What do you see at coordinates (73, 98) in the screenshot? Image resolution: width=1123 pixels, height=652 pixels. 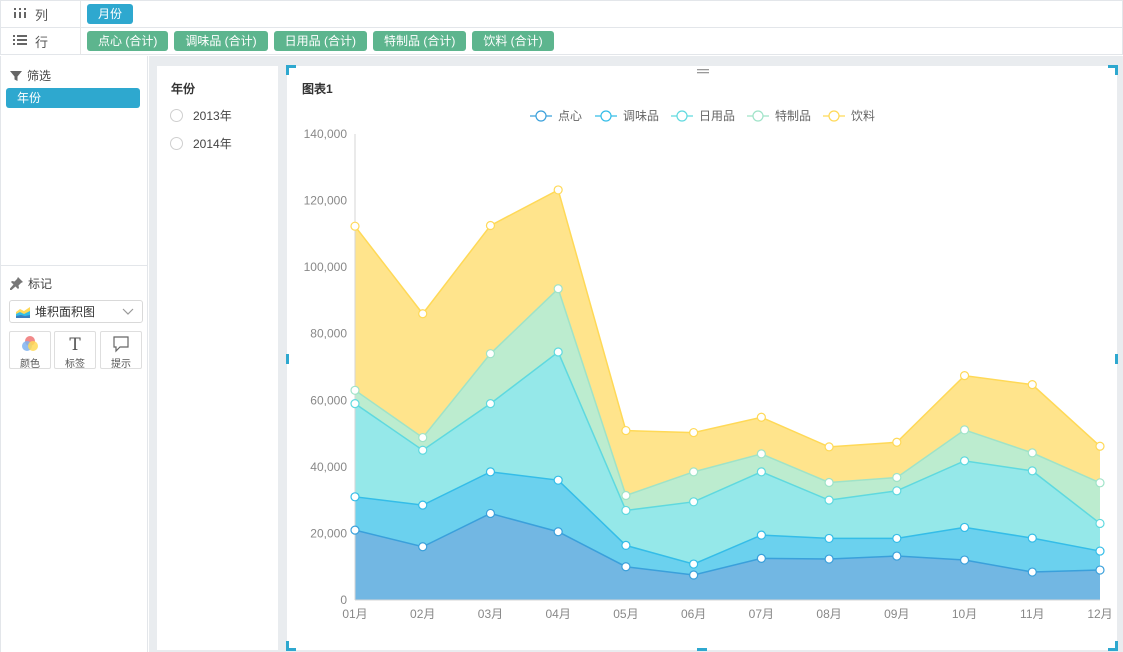 I see `filter-pill-year: 年份` at bounding box center [73, 98].